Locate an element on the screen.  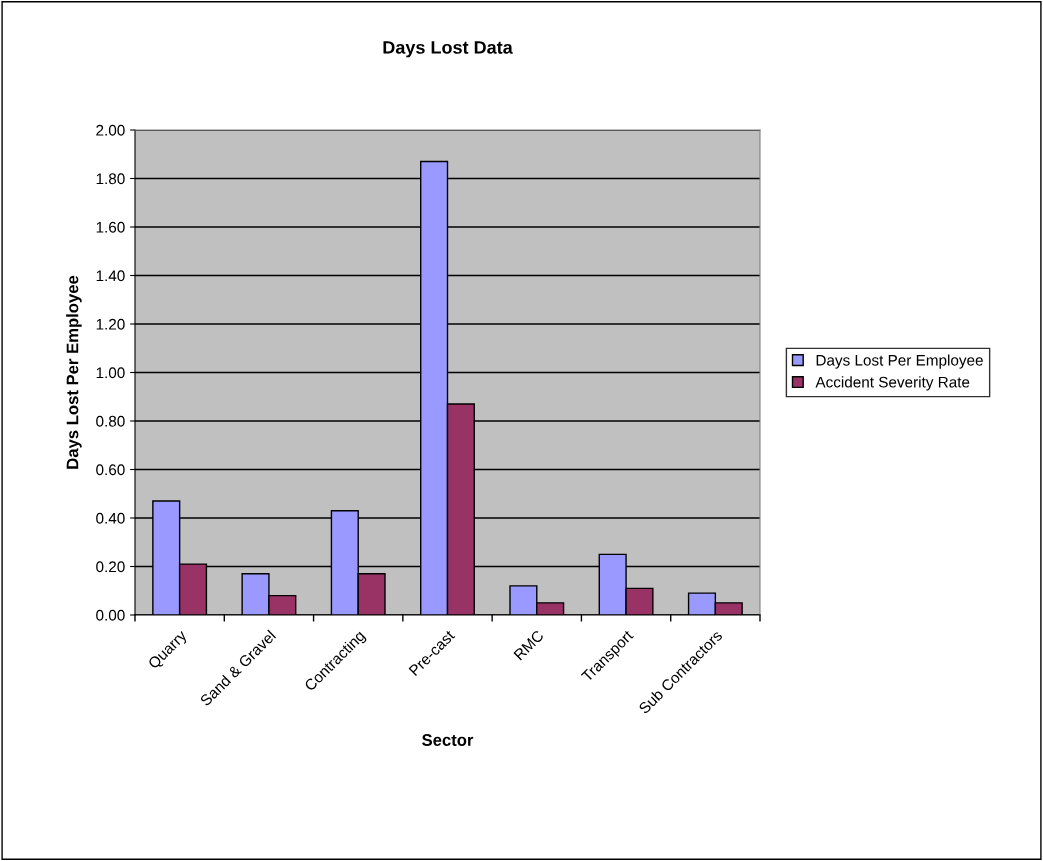
y-tick-label: 0.20 is located at coordinates (110, 567).